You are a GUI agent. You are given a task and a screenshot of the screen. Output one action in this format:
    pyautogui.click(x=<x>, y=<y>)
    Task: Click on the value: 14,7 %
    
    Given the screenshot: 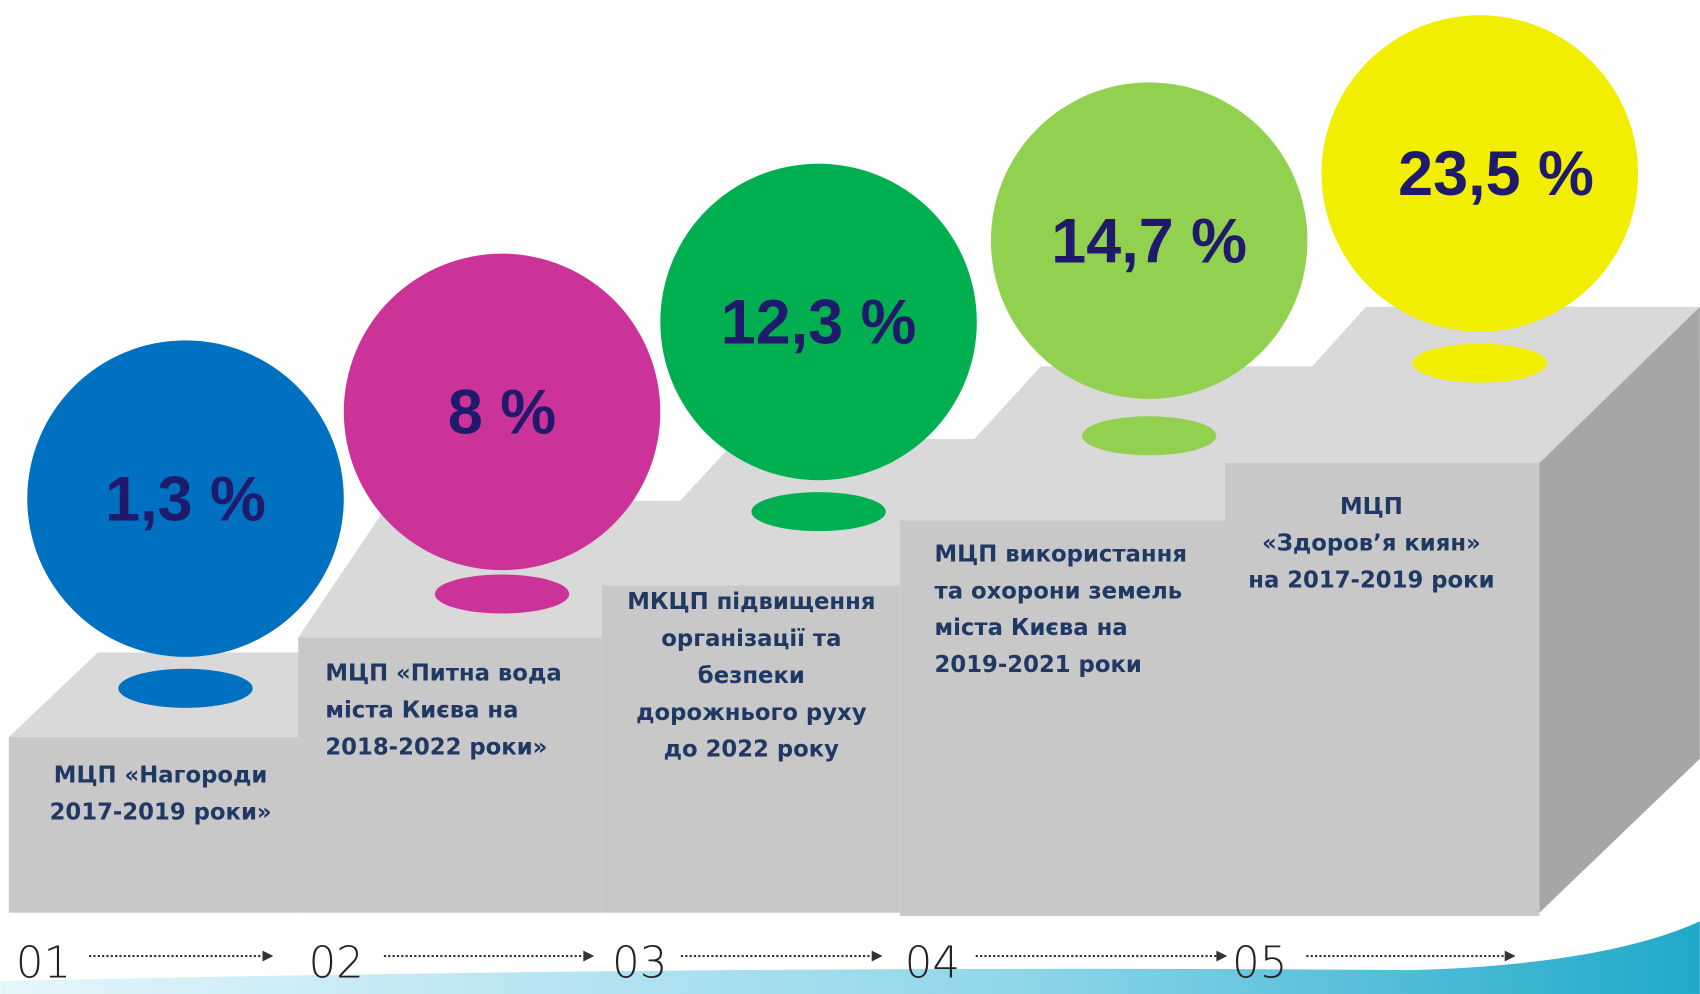 What is the action you would take?
    pyautogui.click(x=1149, y=241)
    